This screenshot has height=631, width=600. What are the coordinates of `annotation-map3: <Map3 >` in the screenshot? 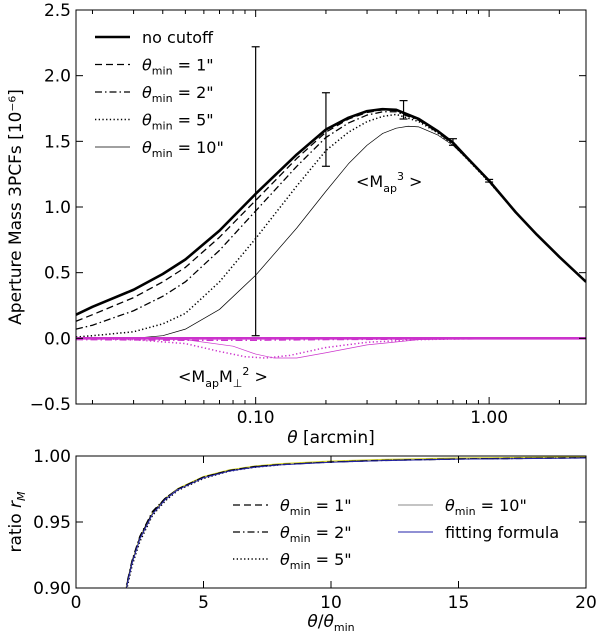 It's located at (389, 182).